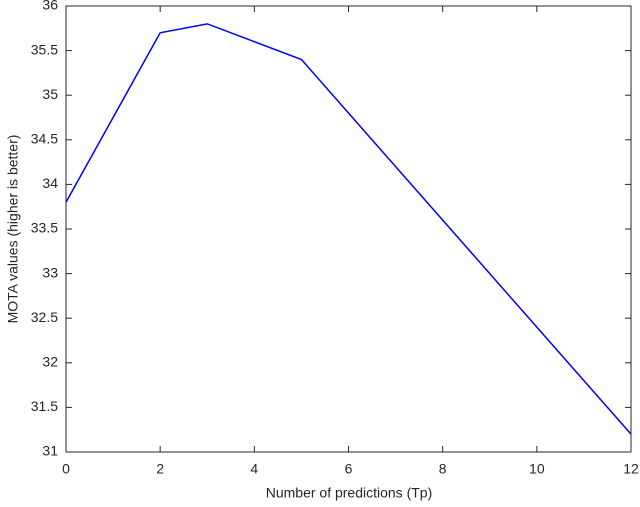 The height and width of the screenshot is (507, 640). I want to click on y-tick-label: 33, so click(50, 272).